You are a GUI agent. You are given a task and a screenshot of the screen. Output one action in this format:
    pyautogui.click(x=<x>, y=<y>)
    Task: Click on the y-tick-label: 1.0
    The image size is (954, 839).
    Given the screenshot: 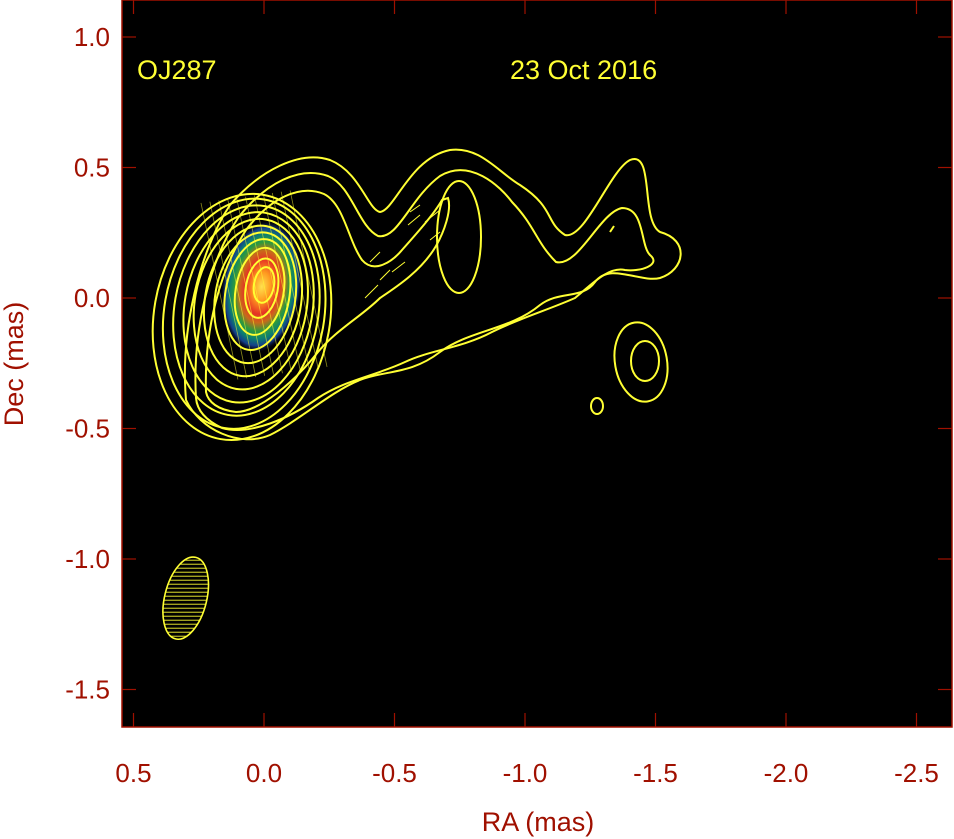 What is the action you would take?
    pyautogui.click(x=92, y=37)
    